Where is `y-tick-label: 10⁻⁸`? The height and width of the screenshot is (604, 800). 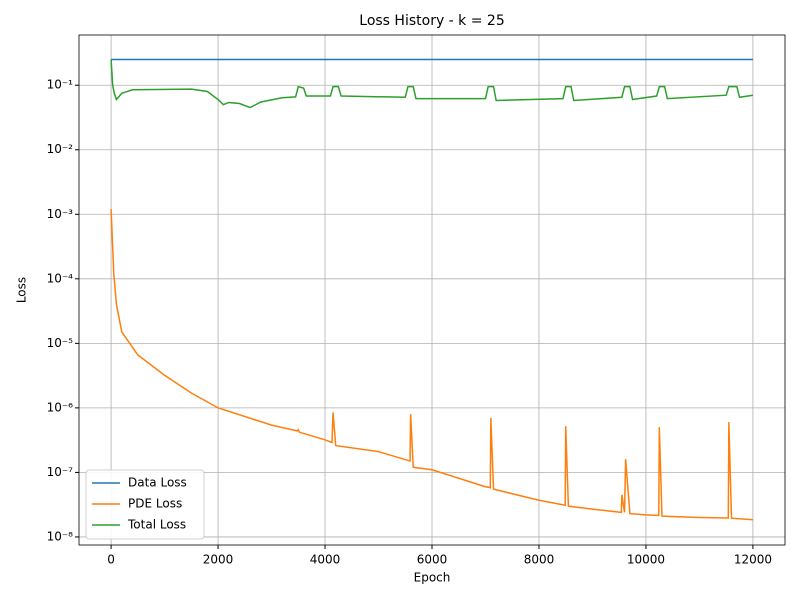 y-tick-label: 10⁻⁸ is located at coordinates (60, 536).